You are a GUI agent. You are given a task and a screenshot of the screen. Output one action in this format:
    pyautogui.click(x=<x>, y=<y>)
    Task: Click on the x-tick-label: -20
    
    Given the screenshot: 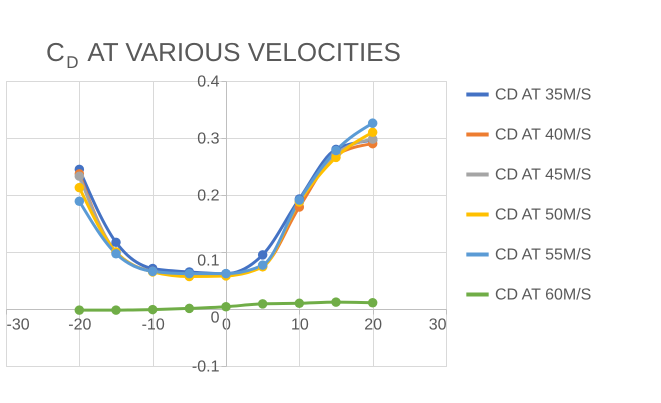 What is the action you would take?
    pyautogui.click(x=80, y=325)
    